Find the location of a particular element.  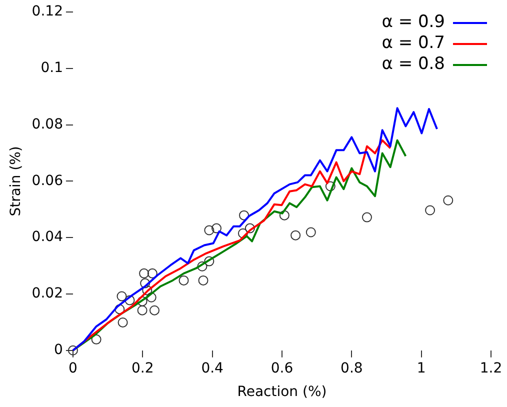

y-tick-label: 0.04 is located at coordinates (48, 237).